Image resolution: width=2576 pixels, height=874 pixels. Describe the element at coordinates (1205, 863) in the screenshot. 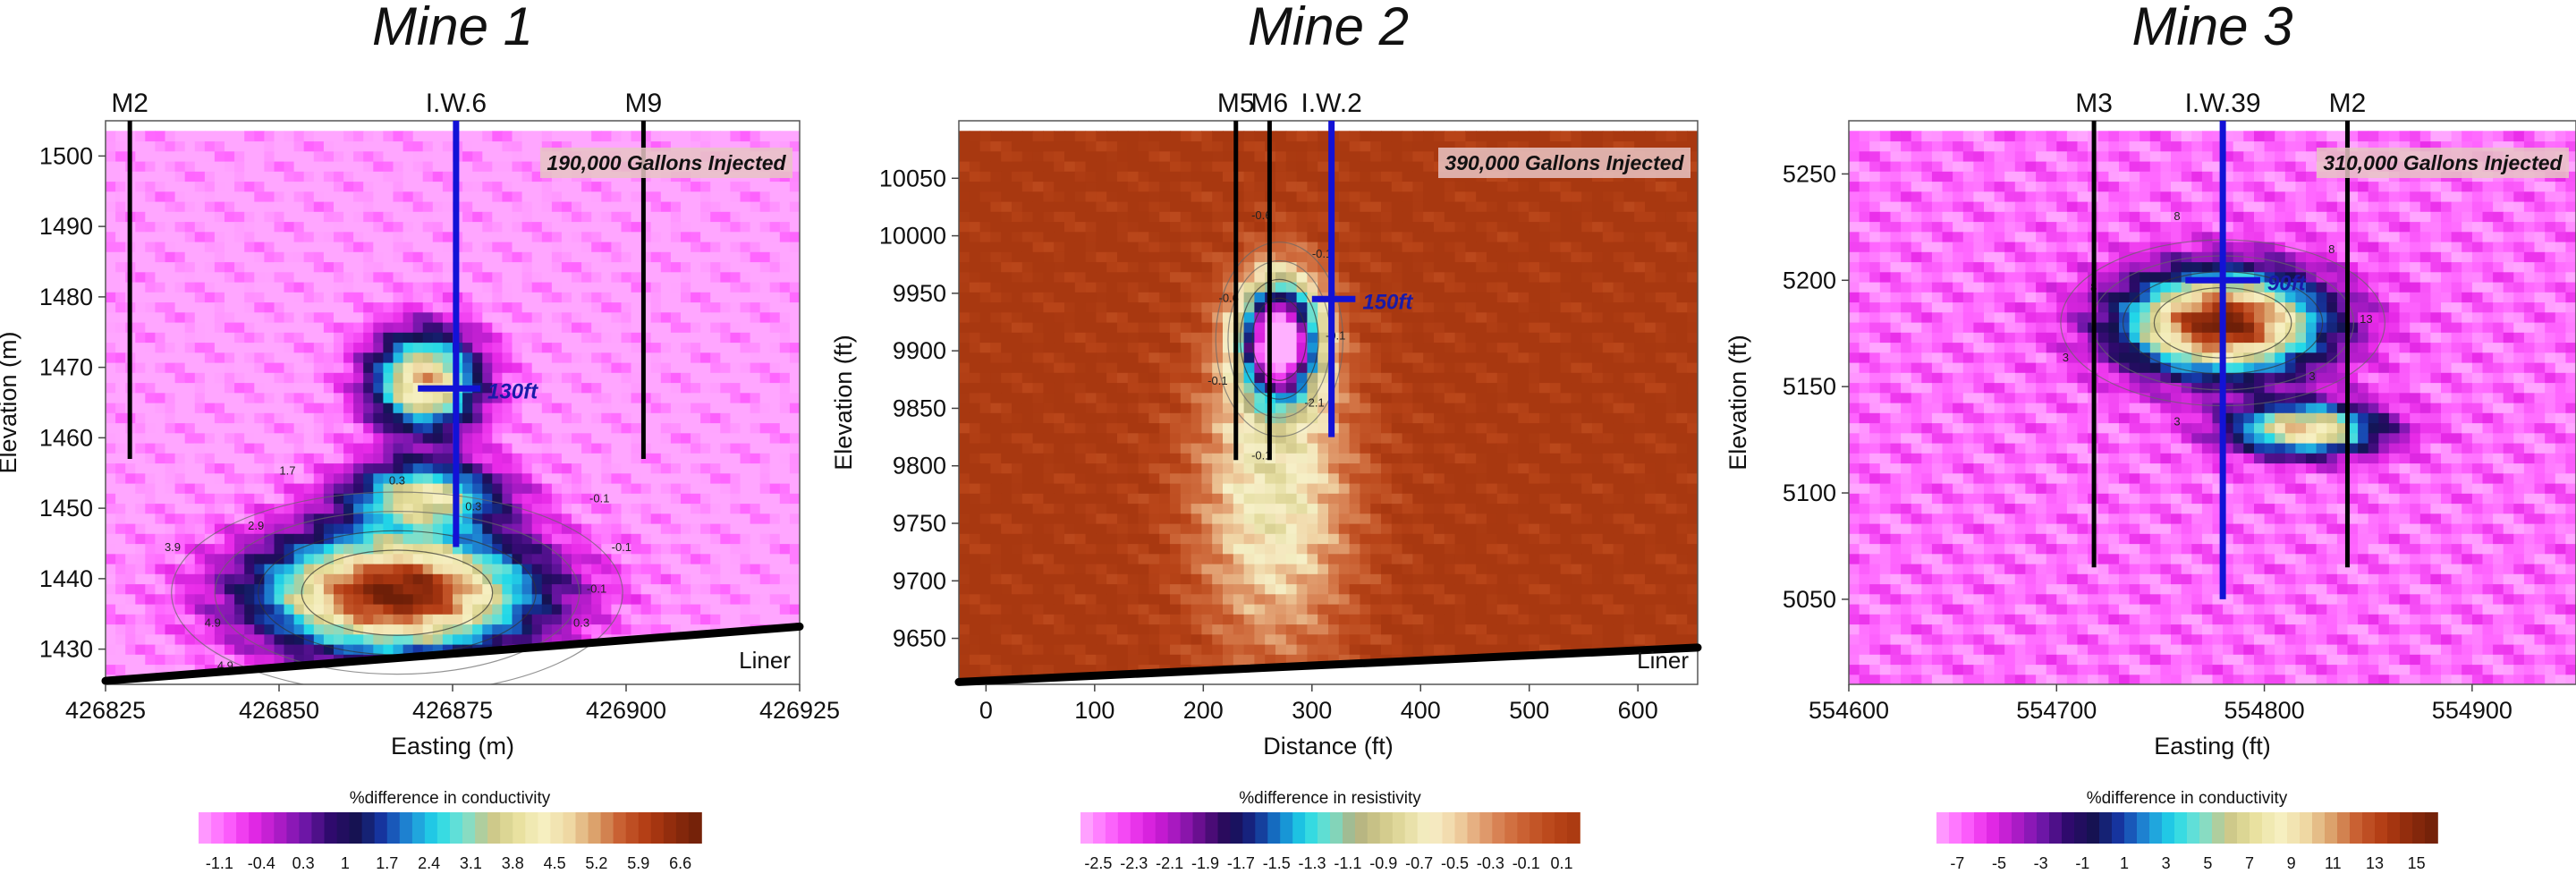

I see `colorbar-tick-label: -1.9` at that location.